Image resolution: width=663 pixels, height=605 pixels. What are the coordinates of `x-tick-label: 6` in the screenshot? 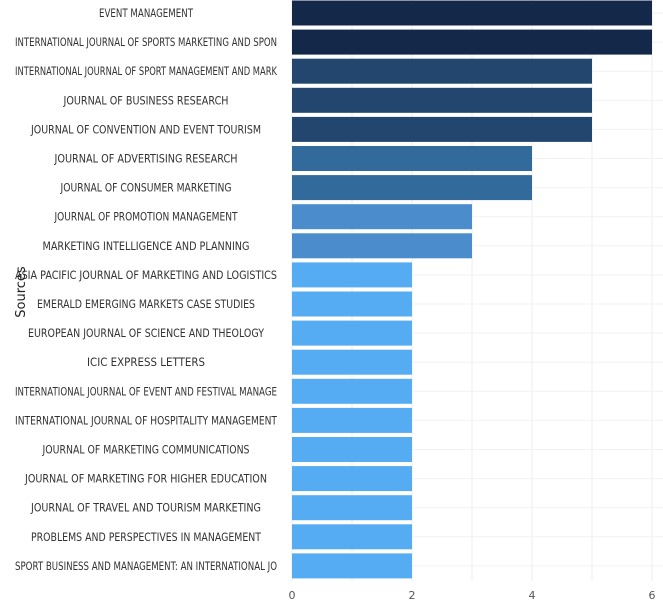 It's located at (652, 595).